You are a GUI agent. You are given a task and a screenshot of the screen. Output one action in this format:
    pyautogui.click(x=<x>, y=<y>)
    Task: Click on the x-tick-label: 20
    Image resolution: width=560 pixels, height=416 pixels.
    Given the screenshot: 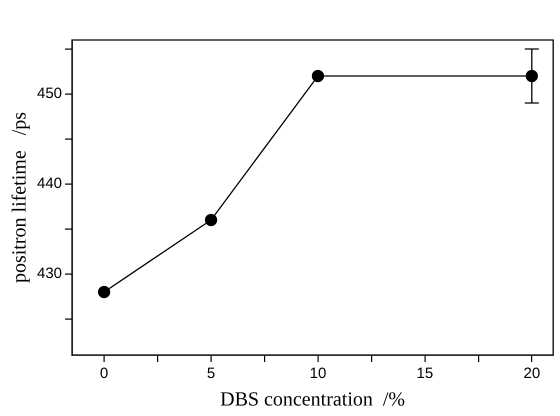 What is the action you would take?
    pyautogui.click(x=531, y=373)
    